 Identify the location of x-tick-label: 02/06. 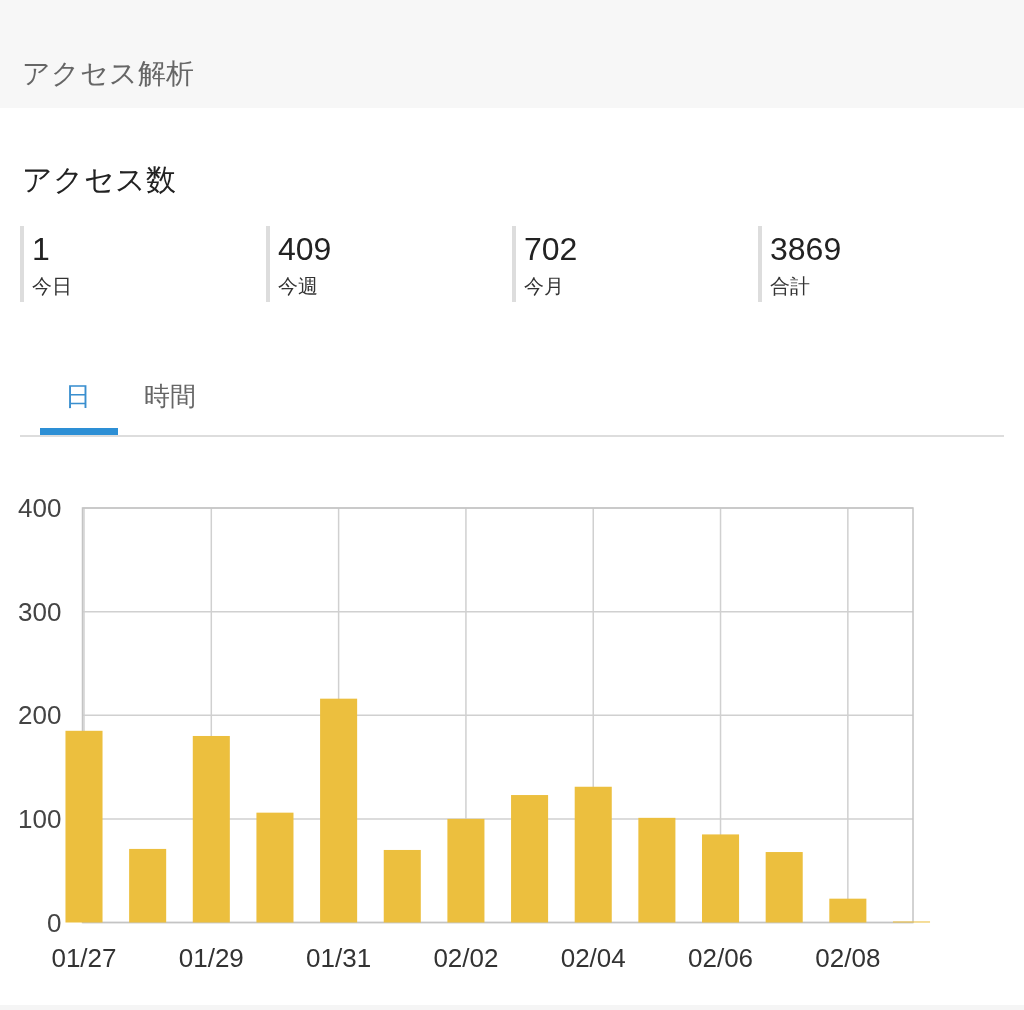
(721, 958).